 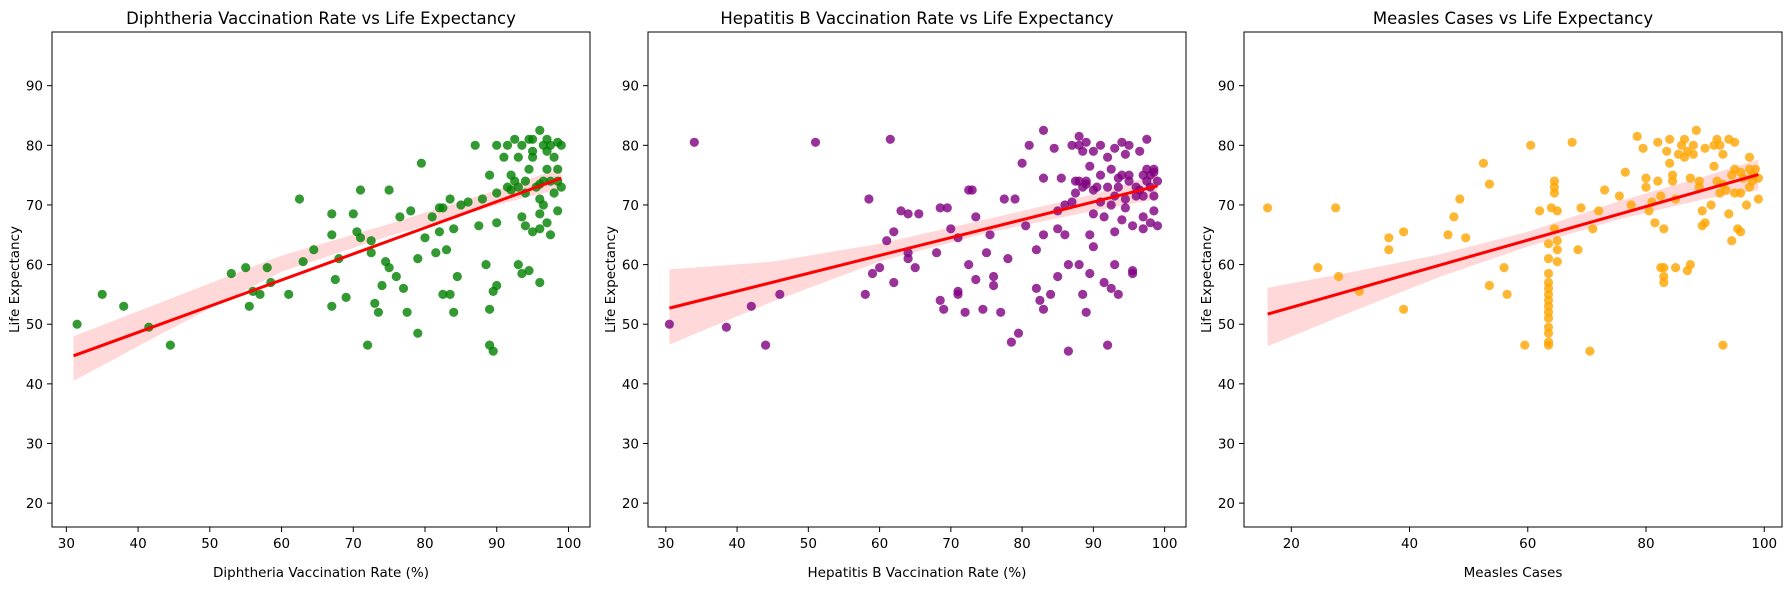 I want to click on regression-line, so click(x=1513, y=244).